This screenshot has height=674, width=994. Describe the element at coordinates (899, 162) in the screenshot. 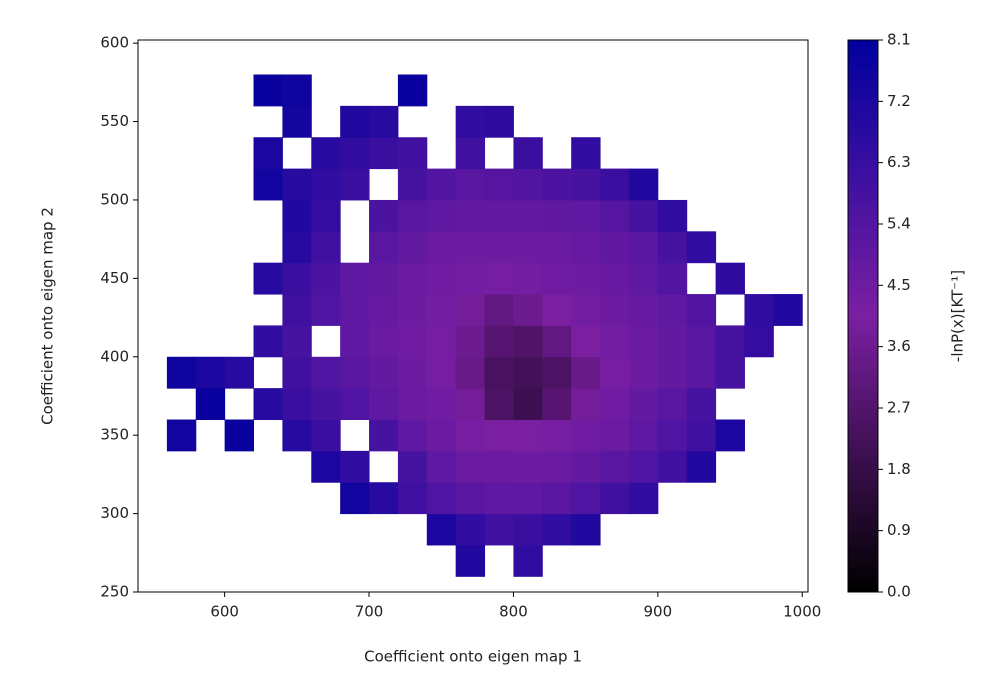

I see `colorbar-tick-label: 6.3` at that location.